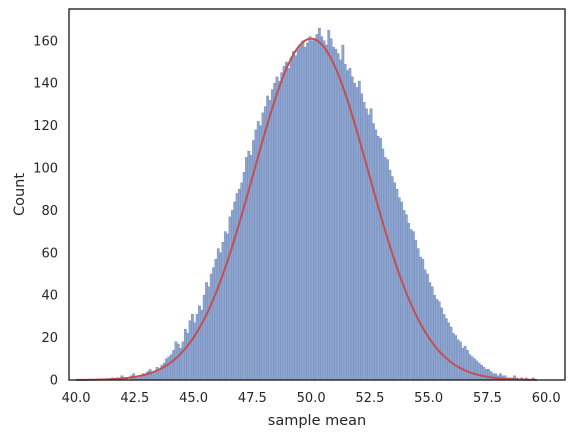 Image resolution: width=575 pixels, height=437 pixels. Describe the element at coordinates (20, 194) in the screenshot. I see `y-axis-label: Count` at that location.